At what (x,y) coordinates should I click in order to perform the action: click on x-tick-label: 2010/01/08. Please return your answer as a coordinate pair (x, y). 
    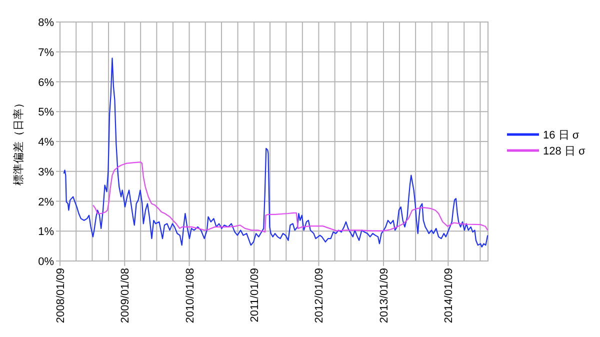
    Looking at the image, I should click on (190, 296).